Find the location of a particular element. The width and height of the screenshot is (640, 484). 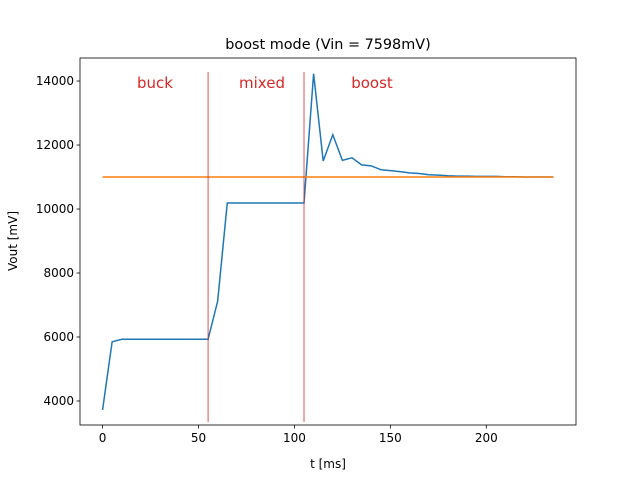

y-tick-label: 10000 is located at coordinates (55, 209).